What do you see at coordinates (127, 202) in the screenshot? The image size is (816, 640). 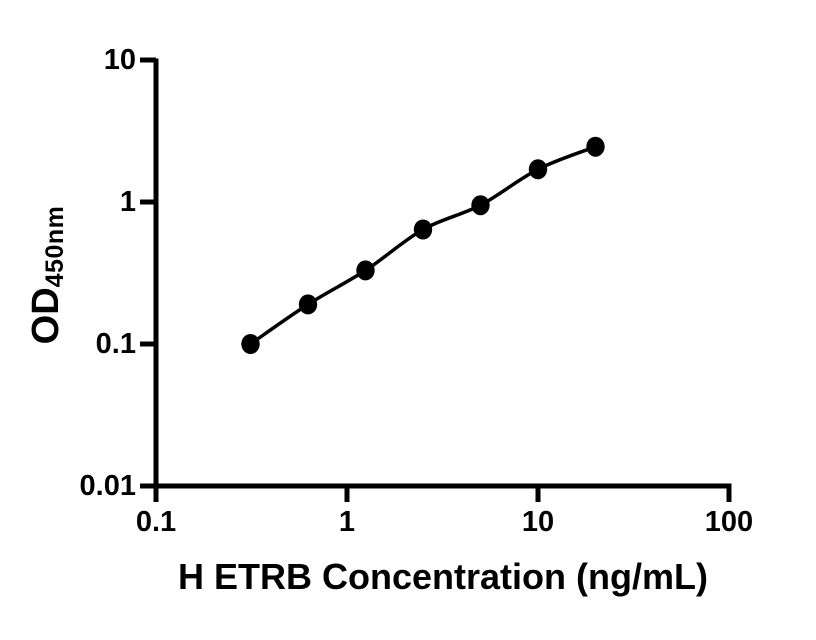 I see `y-tick-label: 1` at bounding box center [127, 202].